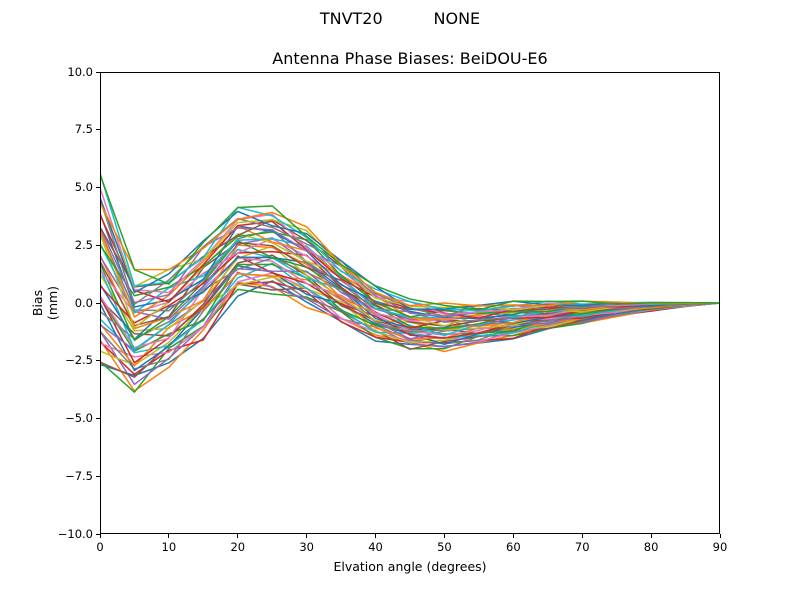  What do you see at coordinates (83, 187) in the screenshot?
I see `y-tick-label: 5.0` at bounding box center [83, 187].